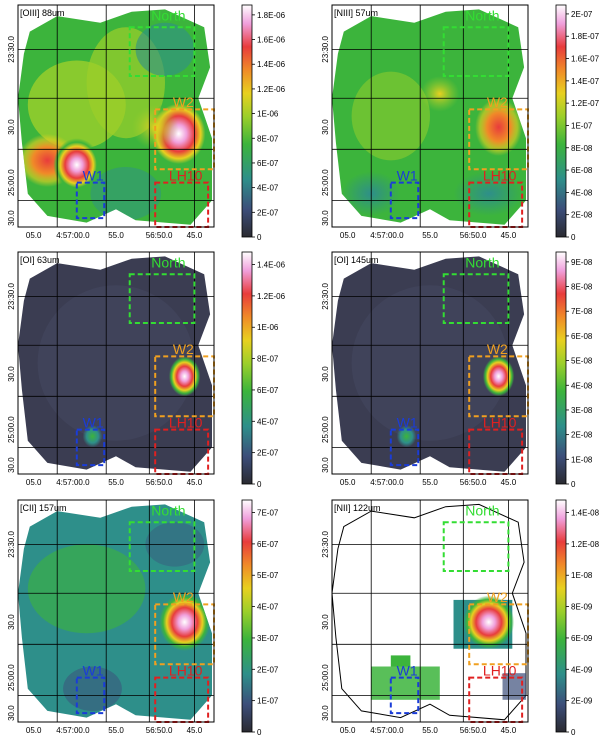  What do you see at coordinates (582, 311) in the screenshot?
I see `colorbar-tick-label: 7E-08` at bounding box center [582, 311].